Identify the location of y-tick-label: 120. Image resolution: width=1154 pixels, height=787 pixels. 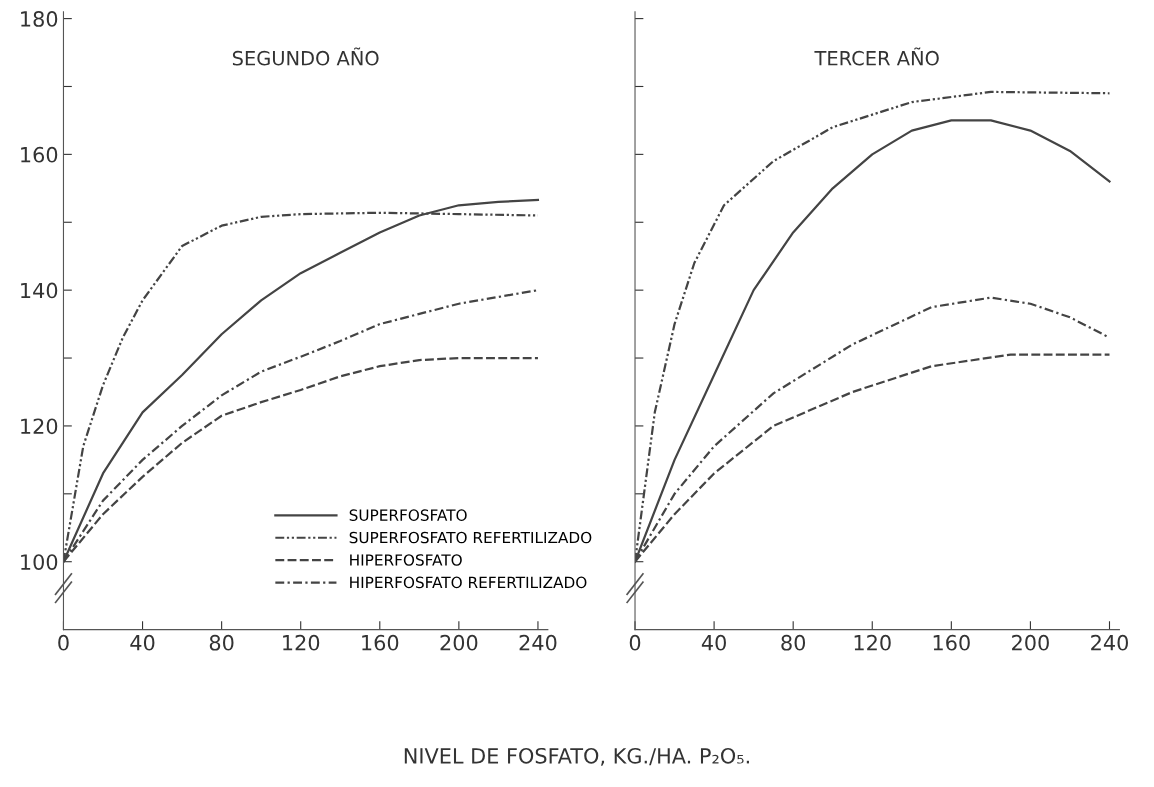
(39, 426).